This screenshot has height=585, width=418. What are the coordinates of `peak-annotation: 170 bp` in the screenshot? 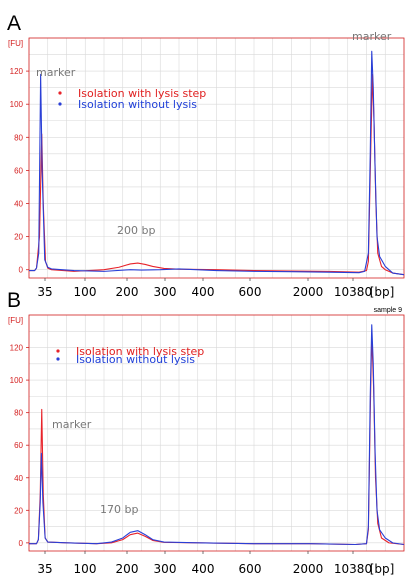 It's located at (119, 509).